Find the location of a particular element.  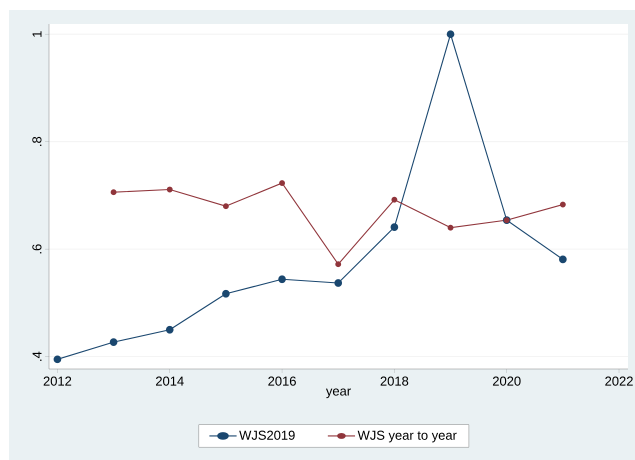

y-tick-label: 1 is located at coordinates (37, 34).